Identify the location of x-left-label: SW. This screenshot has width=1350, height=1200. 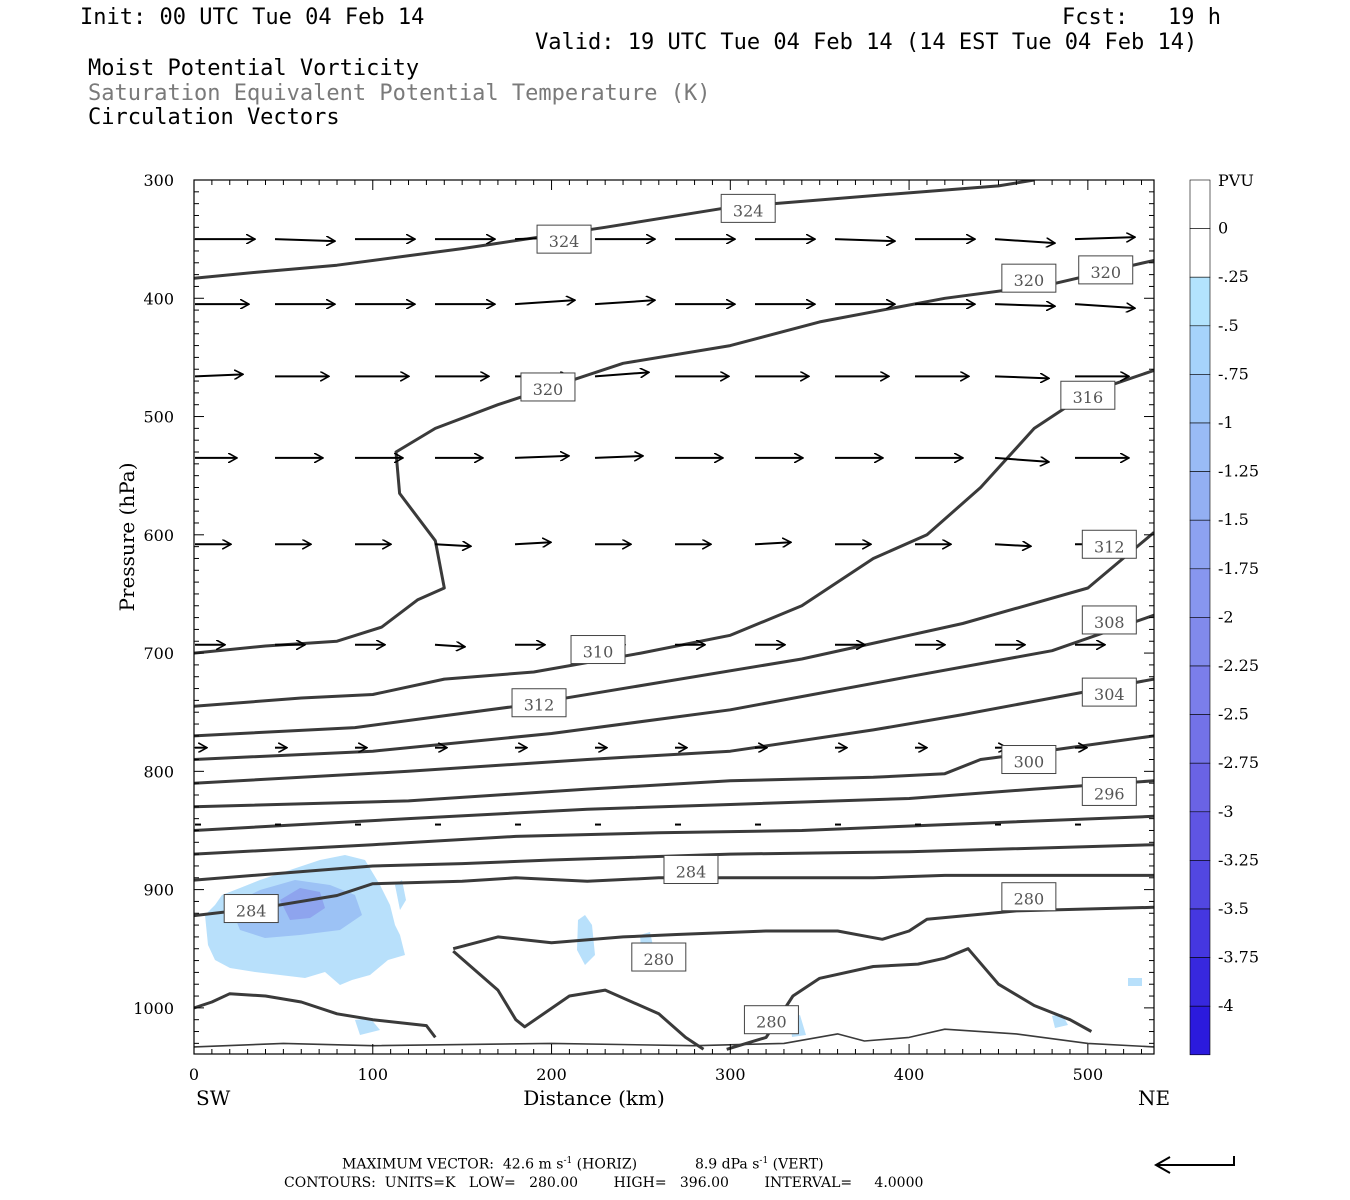
(213, 1098).